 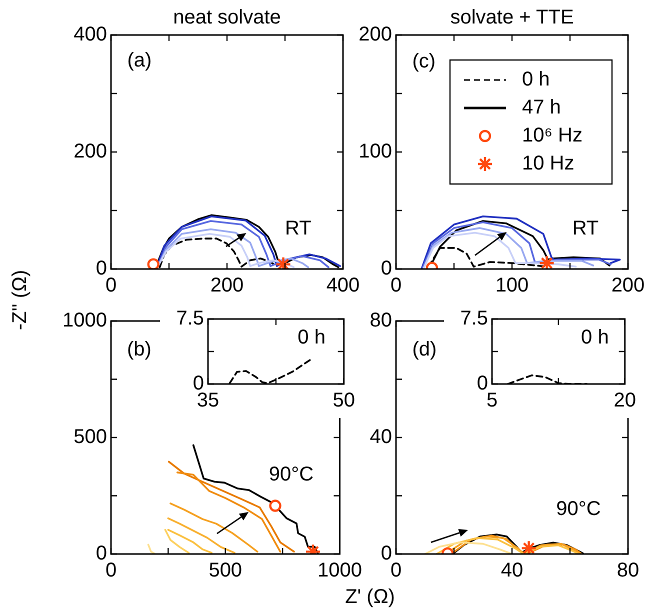 What do you see at coordinates (227, 17) in the screenshot?
I see `chart-title: neat solvate` at bounding box center [227, 17].